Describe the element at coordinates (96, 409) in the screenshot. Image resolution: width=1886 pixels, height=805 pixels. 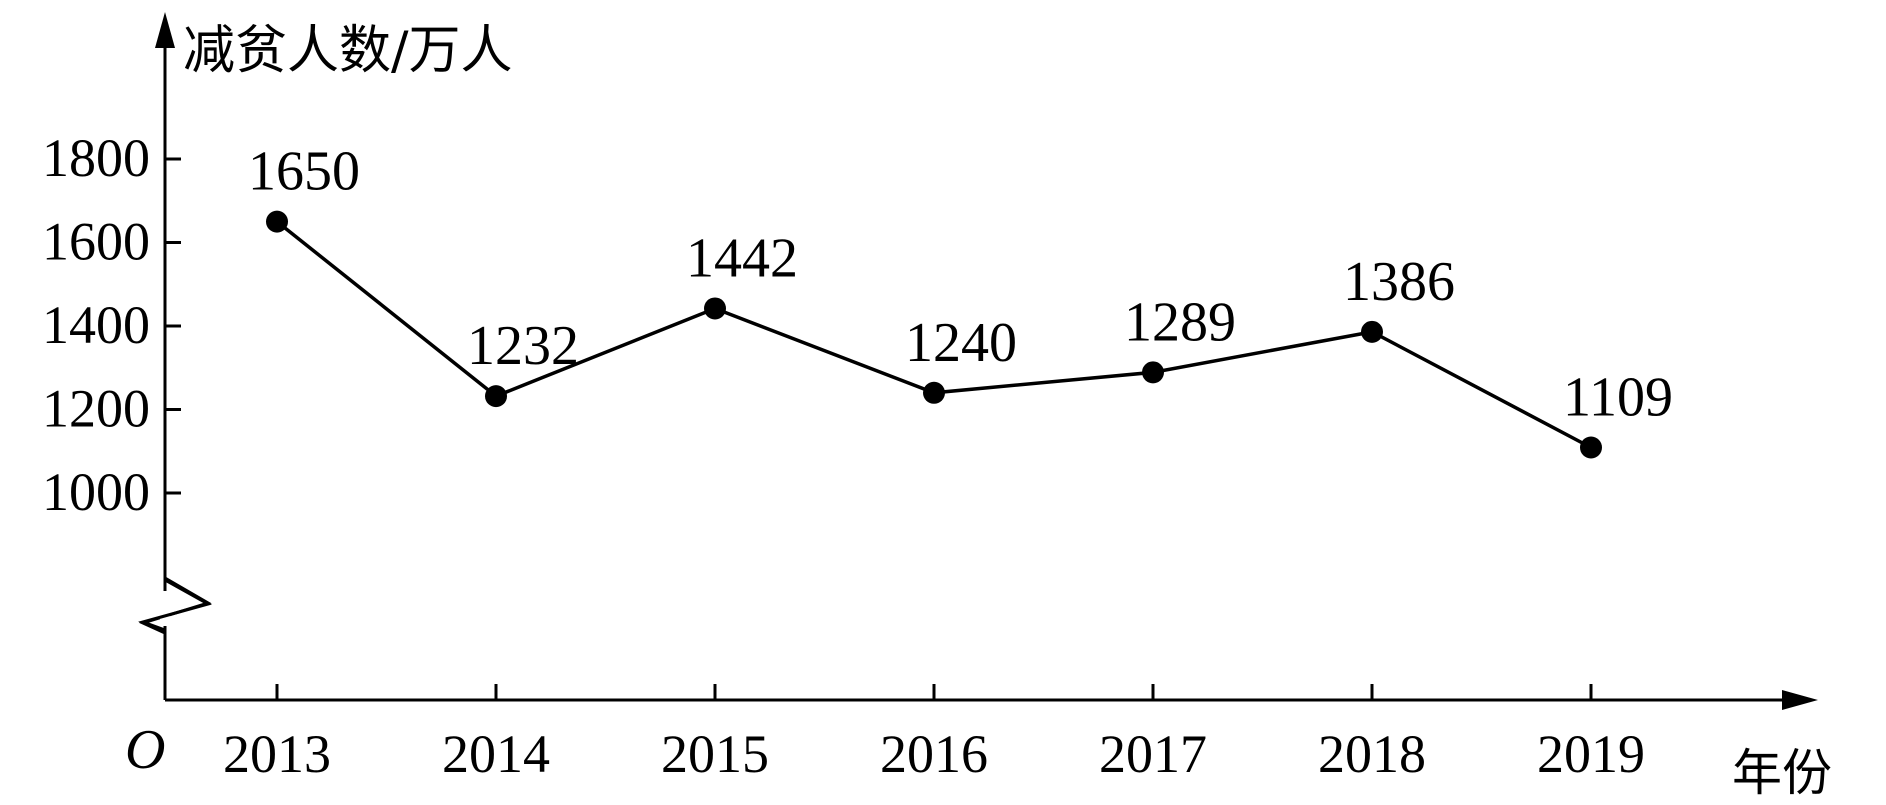
I see `y-tick-label: 1200` at that location.